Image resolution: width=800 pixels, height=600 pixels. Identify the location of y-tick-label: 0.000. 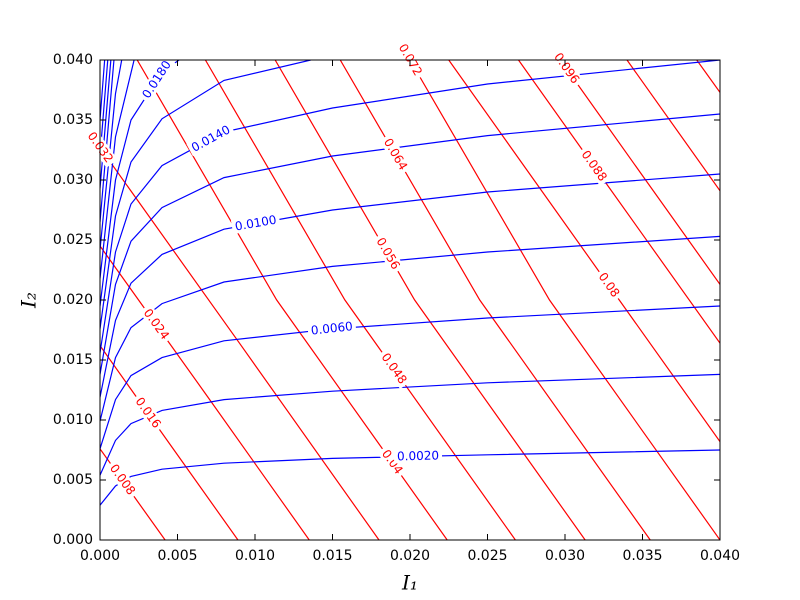
(73, 540).